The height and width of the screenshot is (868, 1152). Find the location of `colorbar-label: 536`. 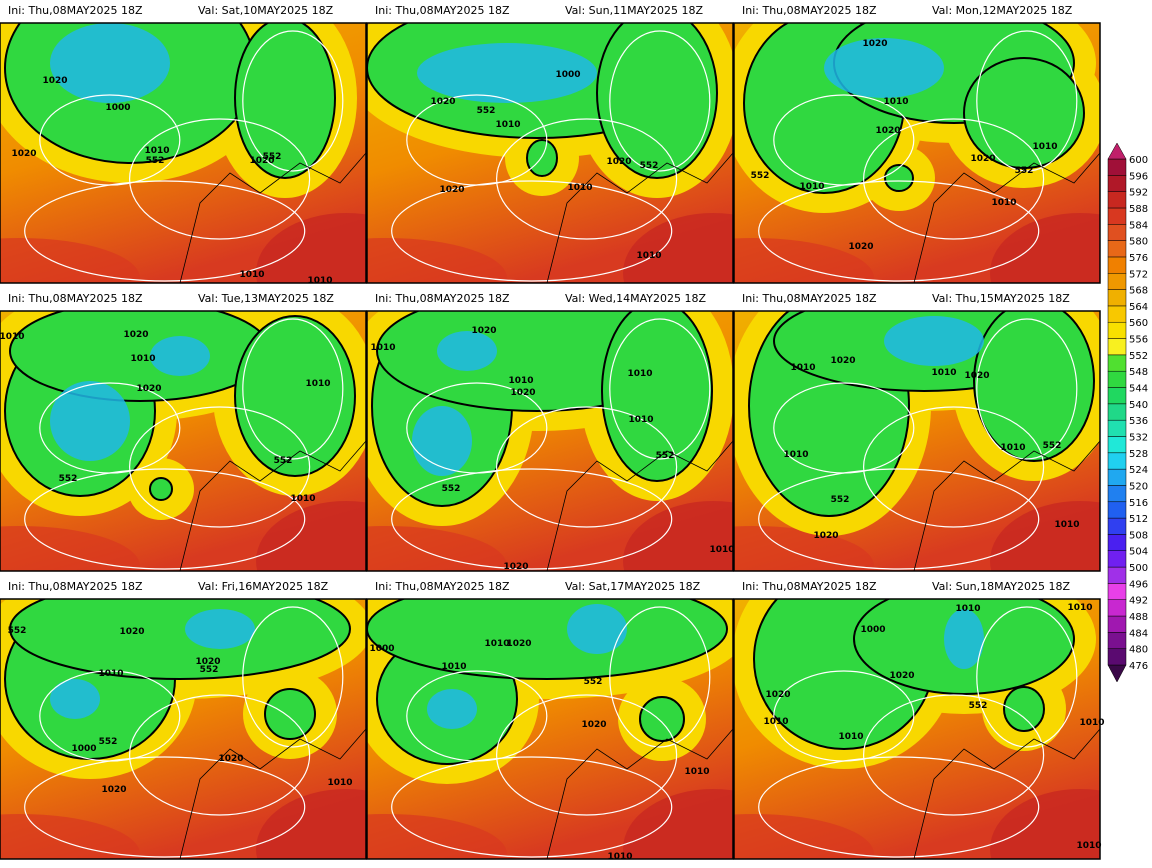

colorbar-label: 536 is located at coordinates (1138, 421).